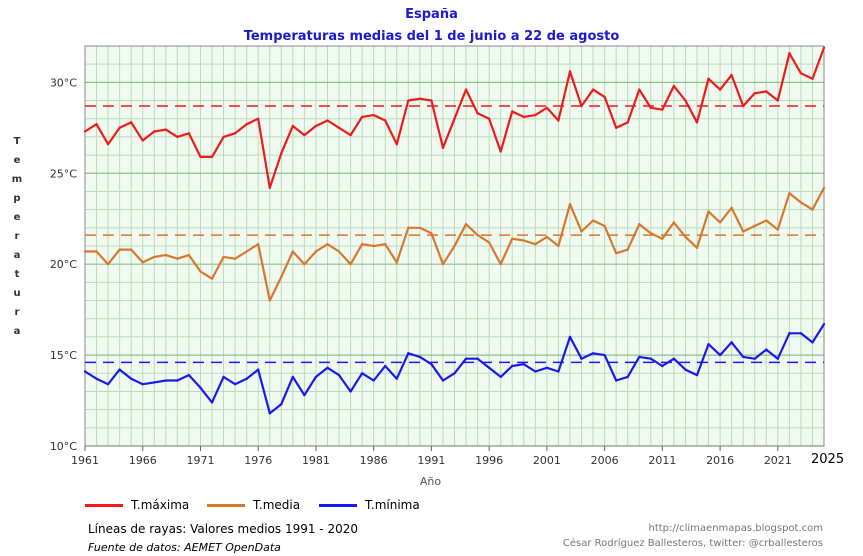 The image size is (863, 556). What do you see at coordinates (720, 460) in the screenshot?
I see `x-tick-label: 2016` at bounding box center [720, 460].